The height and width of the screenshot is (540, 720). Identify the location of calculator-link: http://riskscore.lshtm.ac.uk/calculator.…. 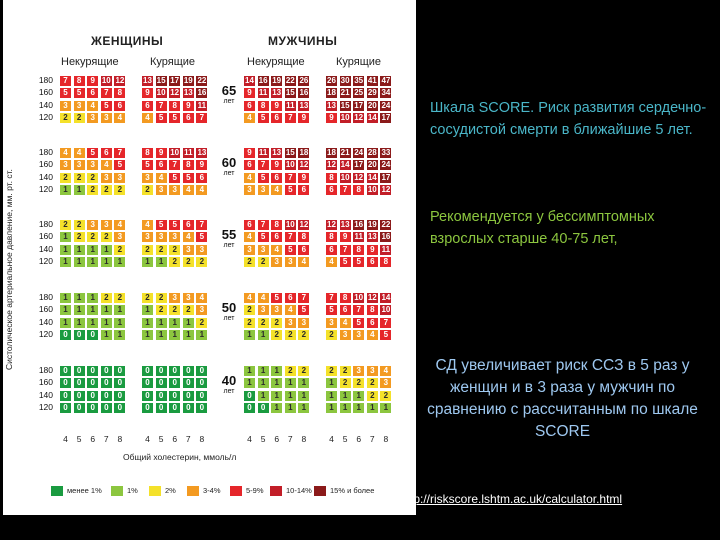
(511, 499).